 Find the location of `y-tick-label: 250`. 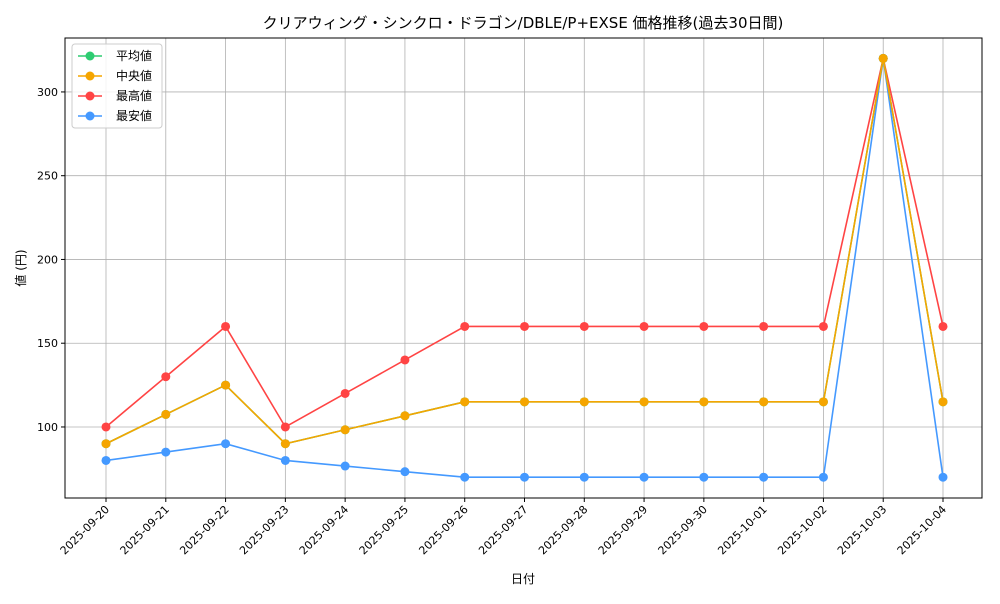

y-tick-label: 250 is located at coordinates (47, 176).